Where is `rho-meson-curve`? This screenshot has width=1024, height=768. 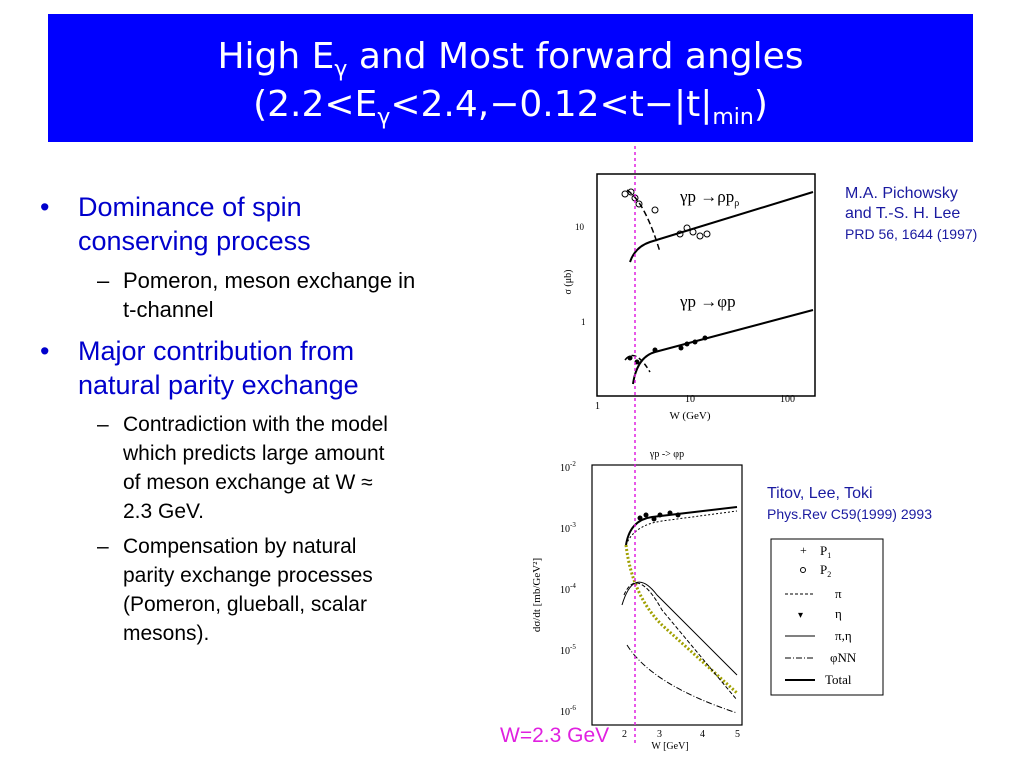 rho-meson-curve is located at coordinates (643, 221).